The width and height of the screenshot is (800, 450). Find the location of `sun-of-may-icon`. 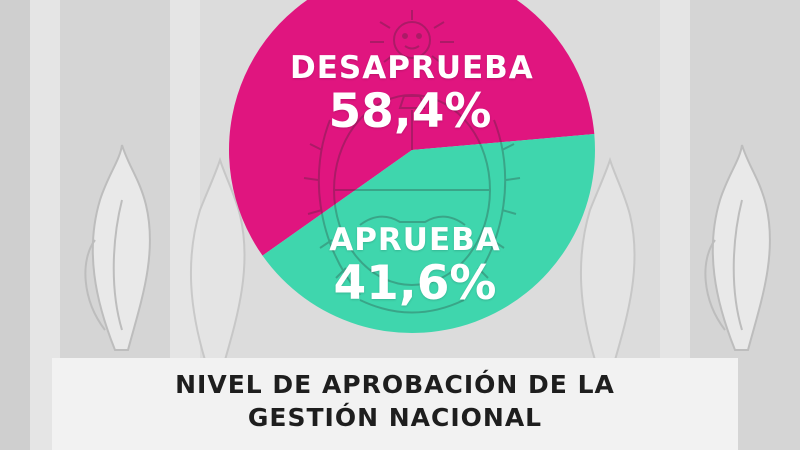

sun-of-may-icon is located at coordinates (412, 36).